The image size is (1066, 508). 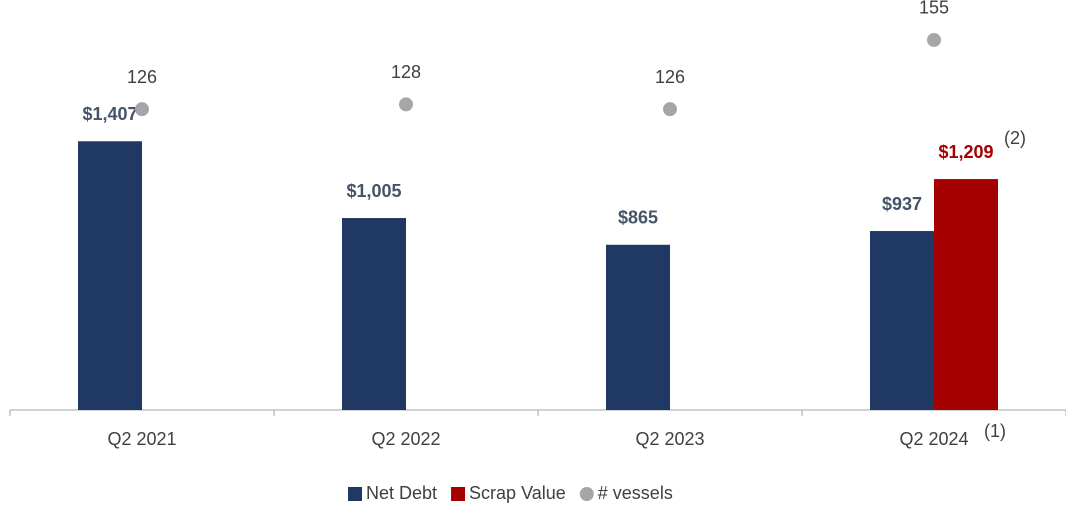 I want to click on dot-label: 155, so click(x=934, y=9).